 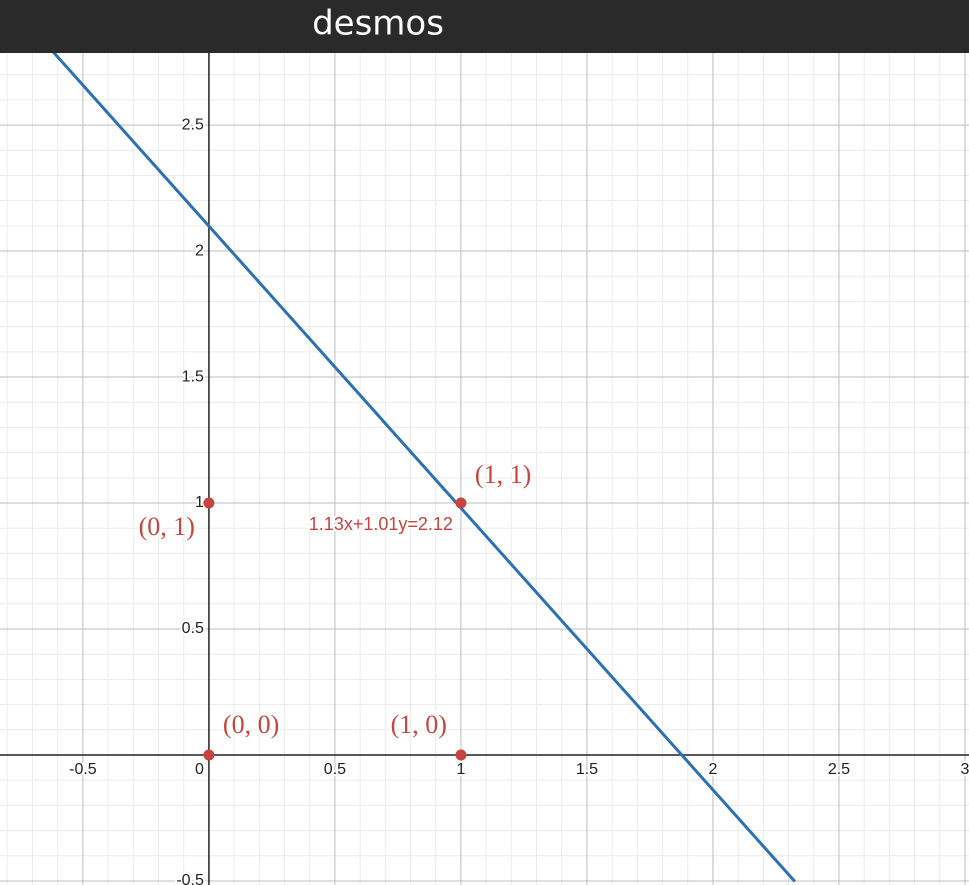 What do you see at coordinates (335, 769) in the screenshot?
I see `x-tick-label: 0.5` at bounding box center [335, 769].